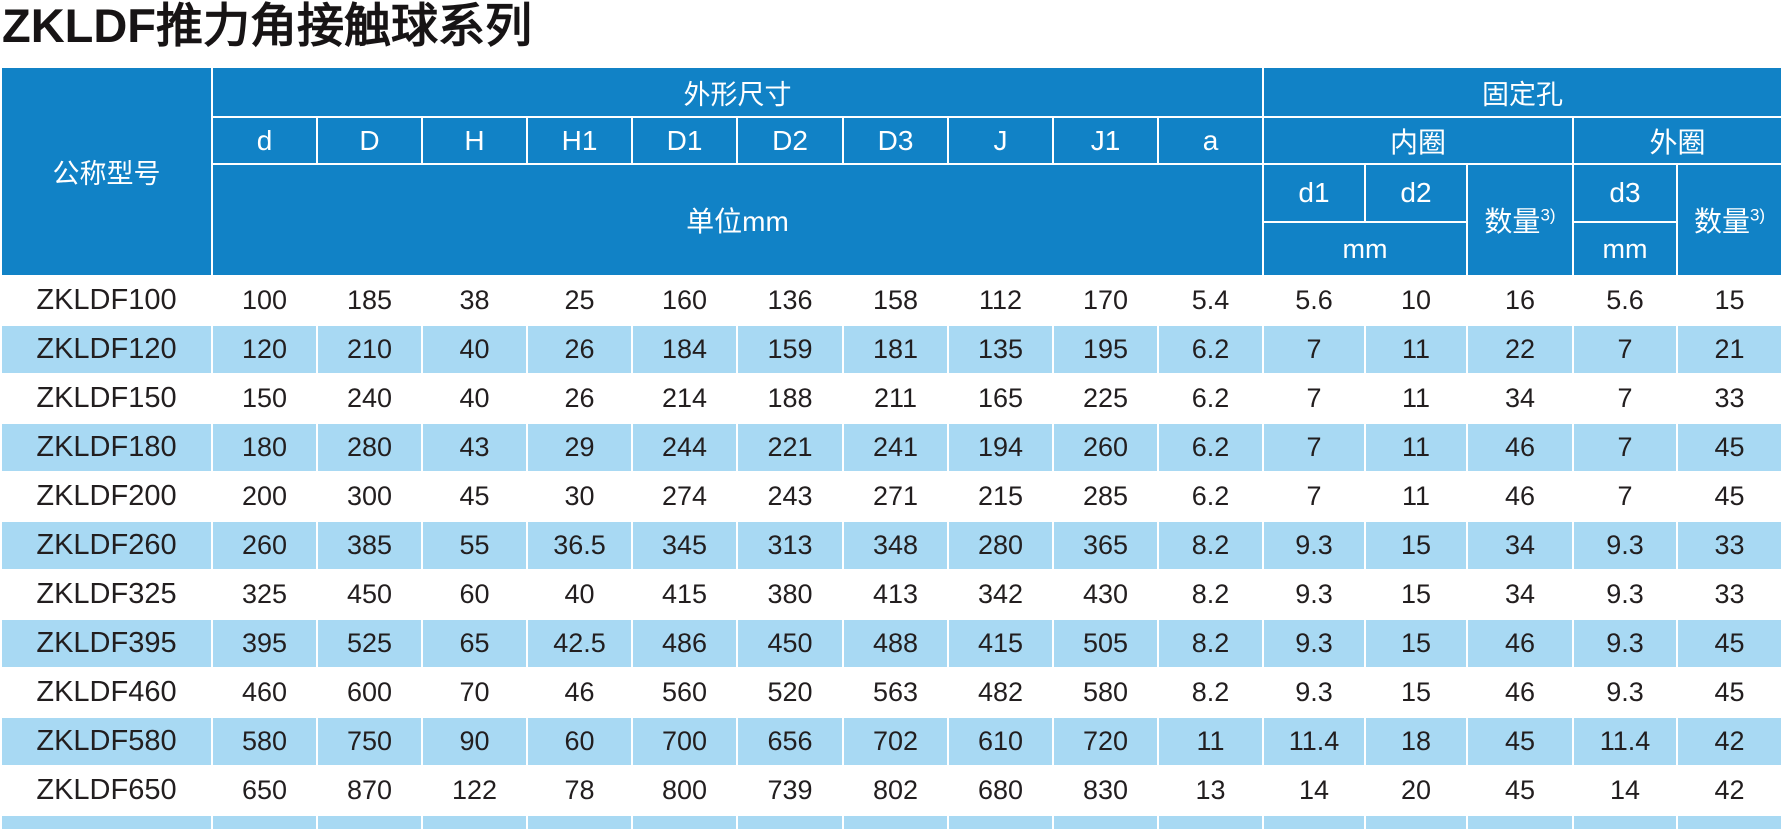  I want to click on header-col-J1: J1, so click(1105, 140).